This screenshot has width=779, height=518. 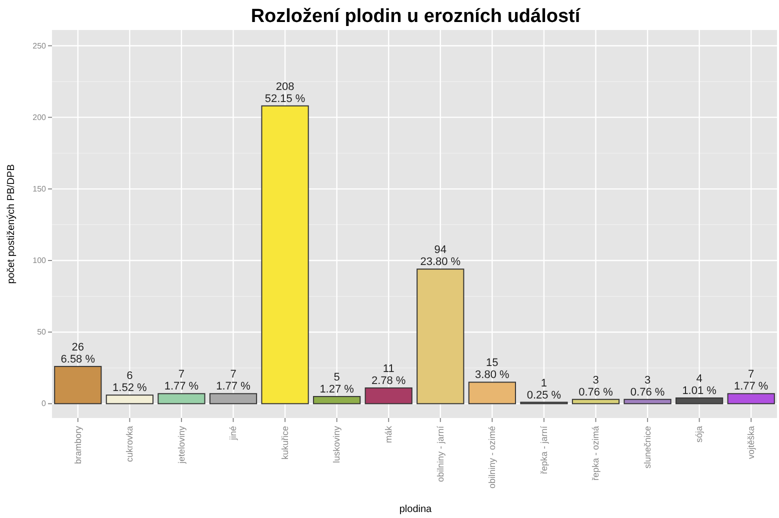 I want to click on x-tick-label: slunečnice, so click(x=647, y=447).